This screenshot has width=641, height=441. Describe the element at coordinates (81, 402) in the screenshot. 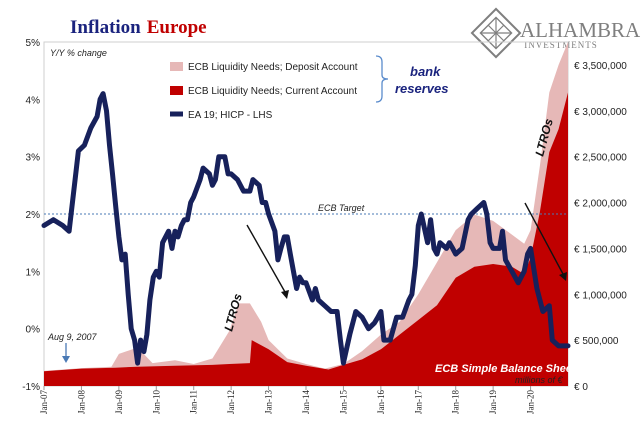

I see `x-tick-label: Jan-08` at that location.